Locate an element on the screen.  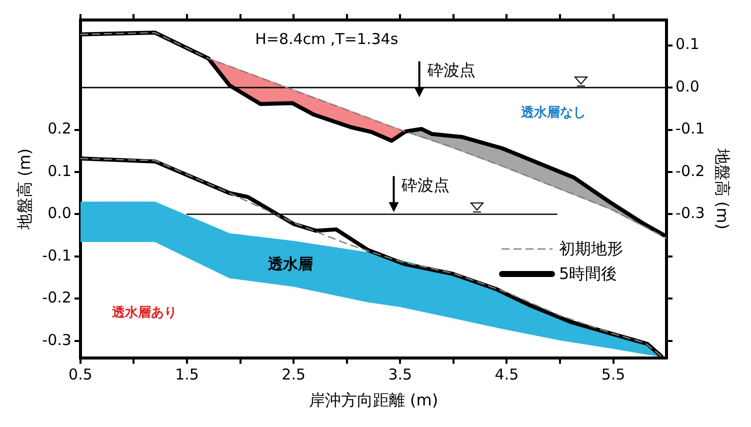
y-tick-label: 0.1 is located at coordinates (60, 171).